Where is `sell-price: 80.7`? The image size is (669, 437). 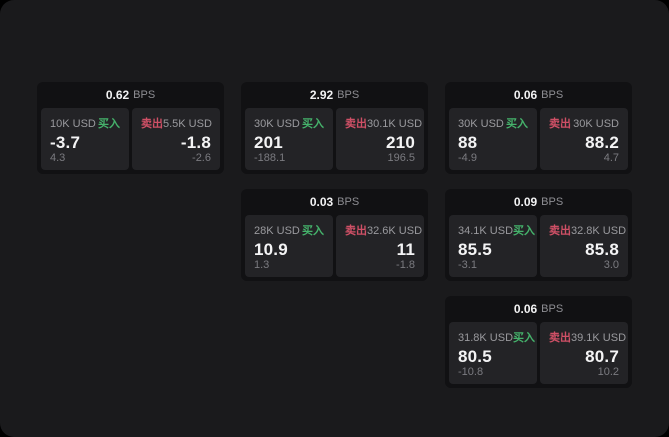 sell-price: 80.7 is located at coordinates (602, 356).